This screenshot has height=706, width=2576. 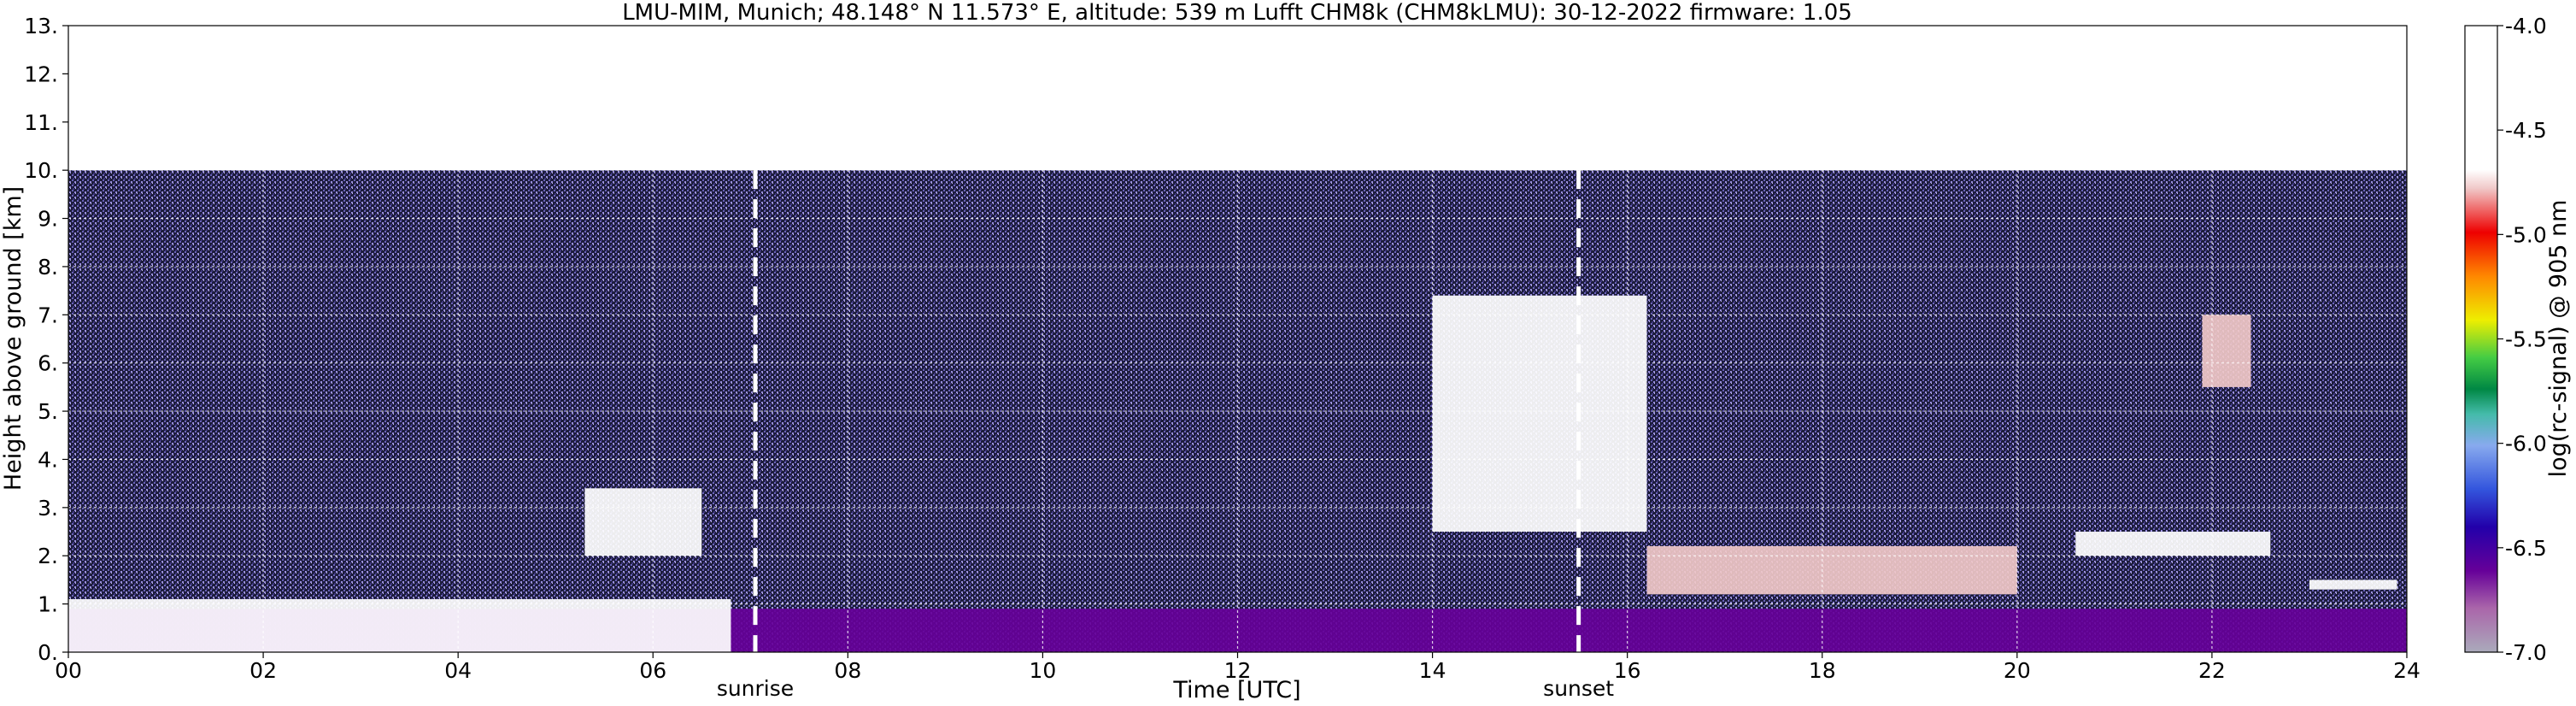 What do you see at coordinates (458, 670) in the screenshot?
I see `x-tick-label: 04` at bounding box center [458, 670].